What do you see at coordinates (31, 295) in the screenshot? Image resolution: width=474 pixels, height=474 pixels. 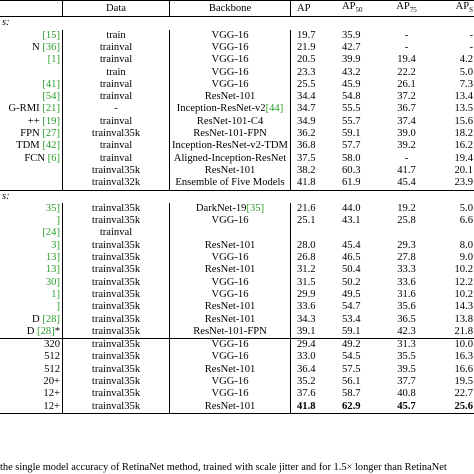 I see `method-cell: 1]` at bounding box center [31, 295].